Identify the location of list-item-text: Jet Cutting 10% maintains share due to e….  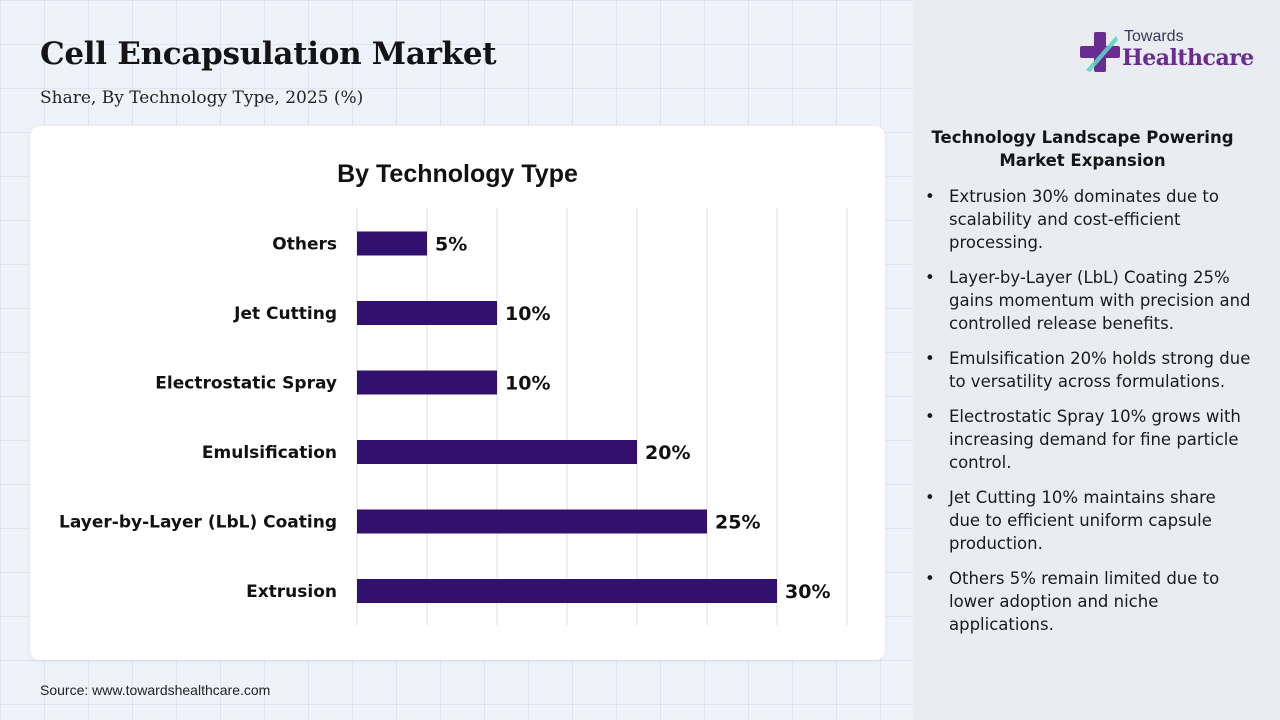
(1082, 520).